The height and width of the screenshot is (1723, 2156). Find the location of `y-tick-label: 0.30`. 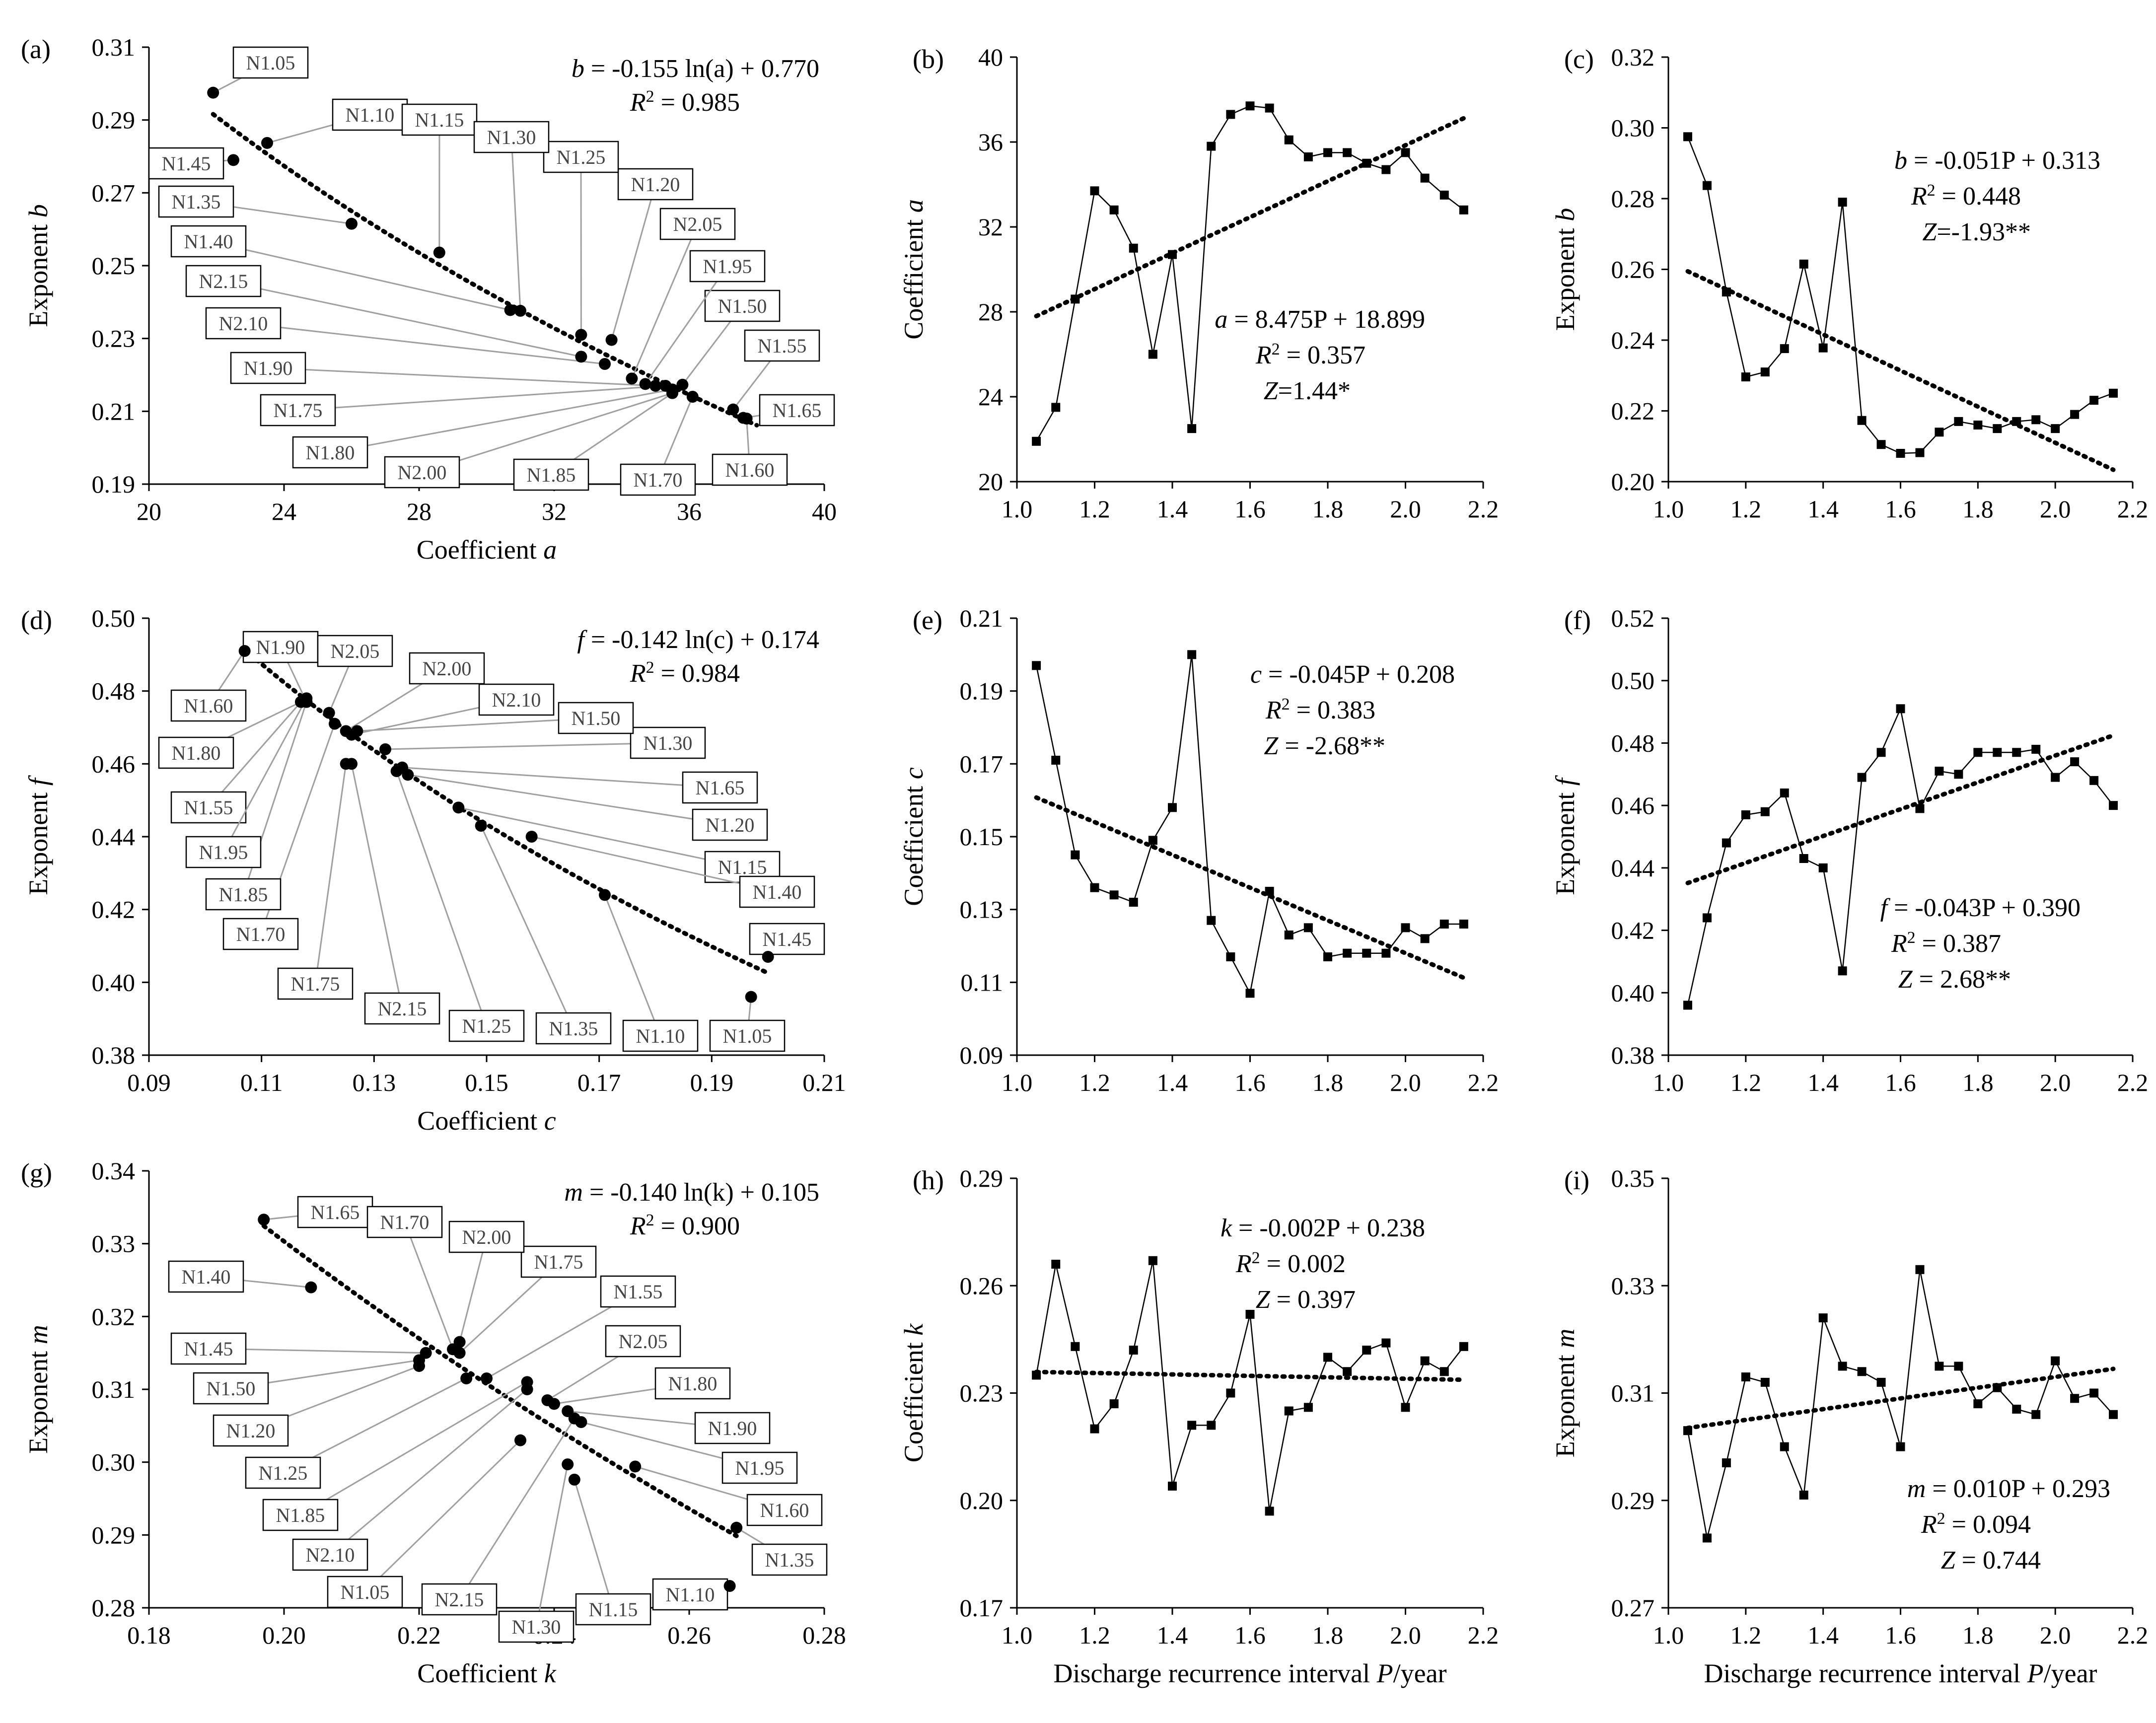

y-tick-label: 0.30 is located at coordinates (1633, 128).